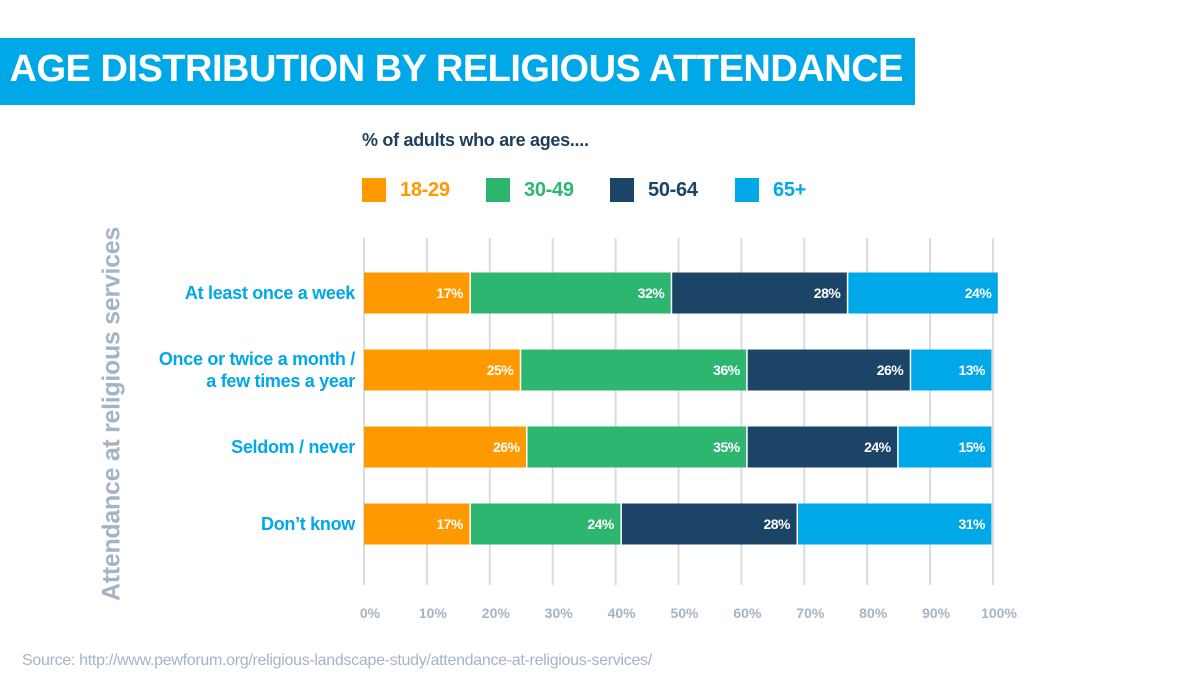  I want to click on category-label: a few times a year, so click(280, 381).